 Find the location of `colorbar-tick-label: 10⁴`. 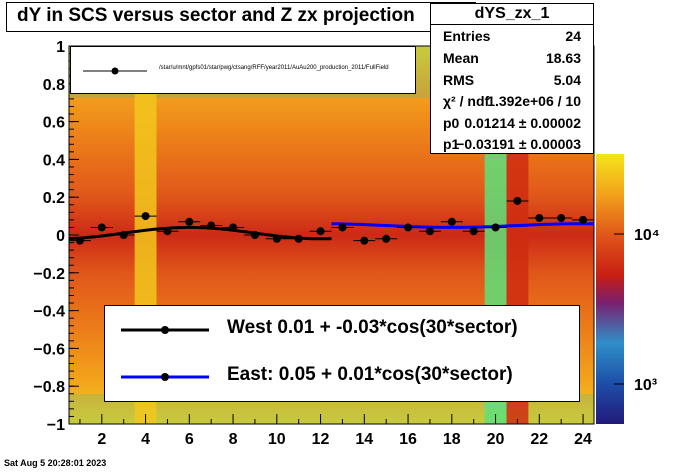

colorbar-tick-label: 10⁴ is located at coordinates (647, 235).